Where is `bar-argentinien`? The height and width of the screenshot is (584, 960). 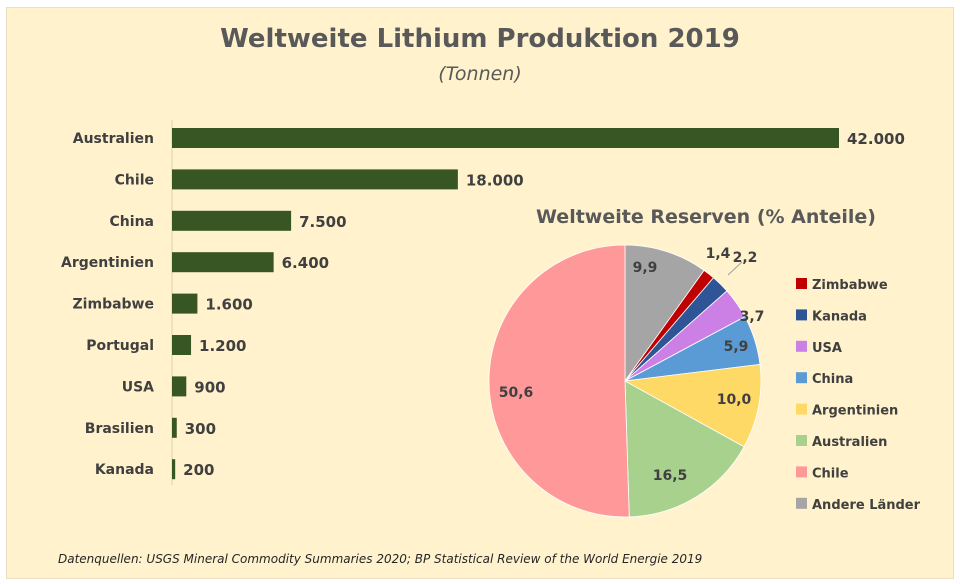
bar-argentinien is located at coordinates (223, 262).